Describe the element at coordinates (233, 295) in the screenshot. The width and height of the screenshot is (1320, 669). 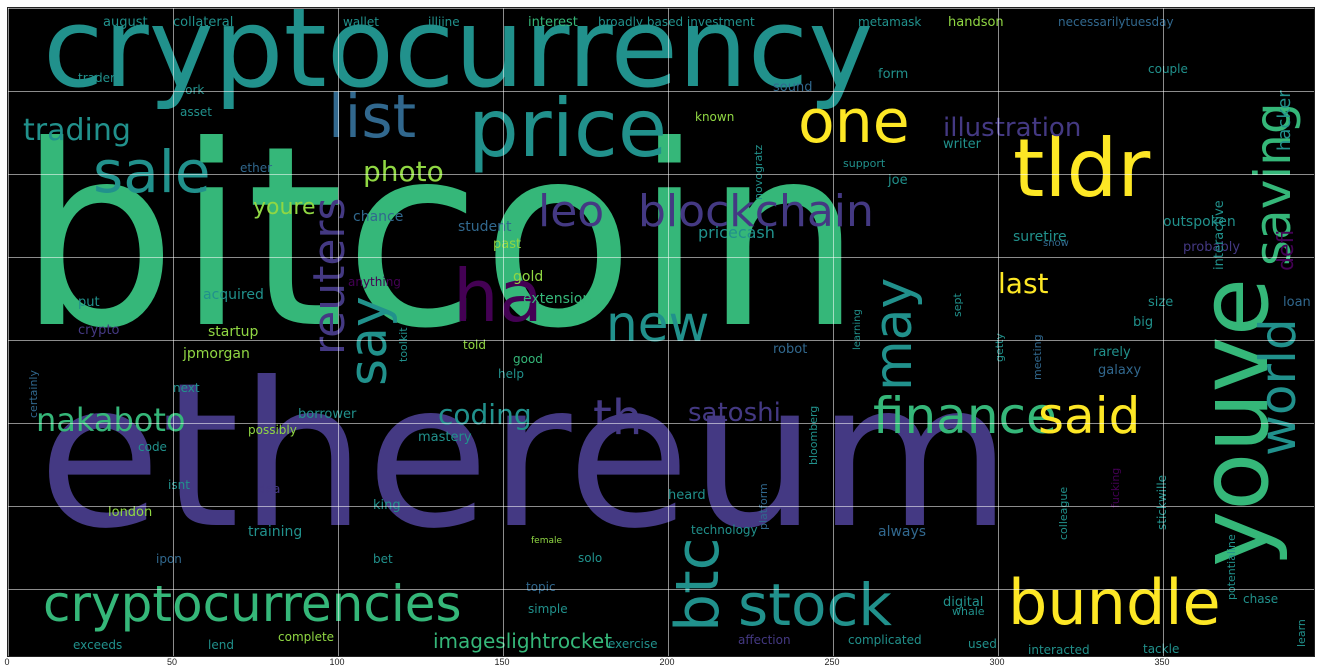
I see `word-acquired: acquired` at that location.